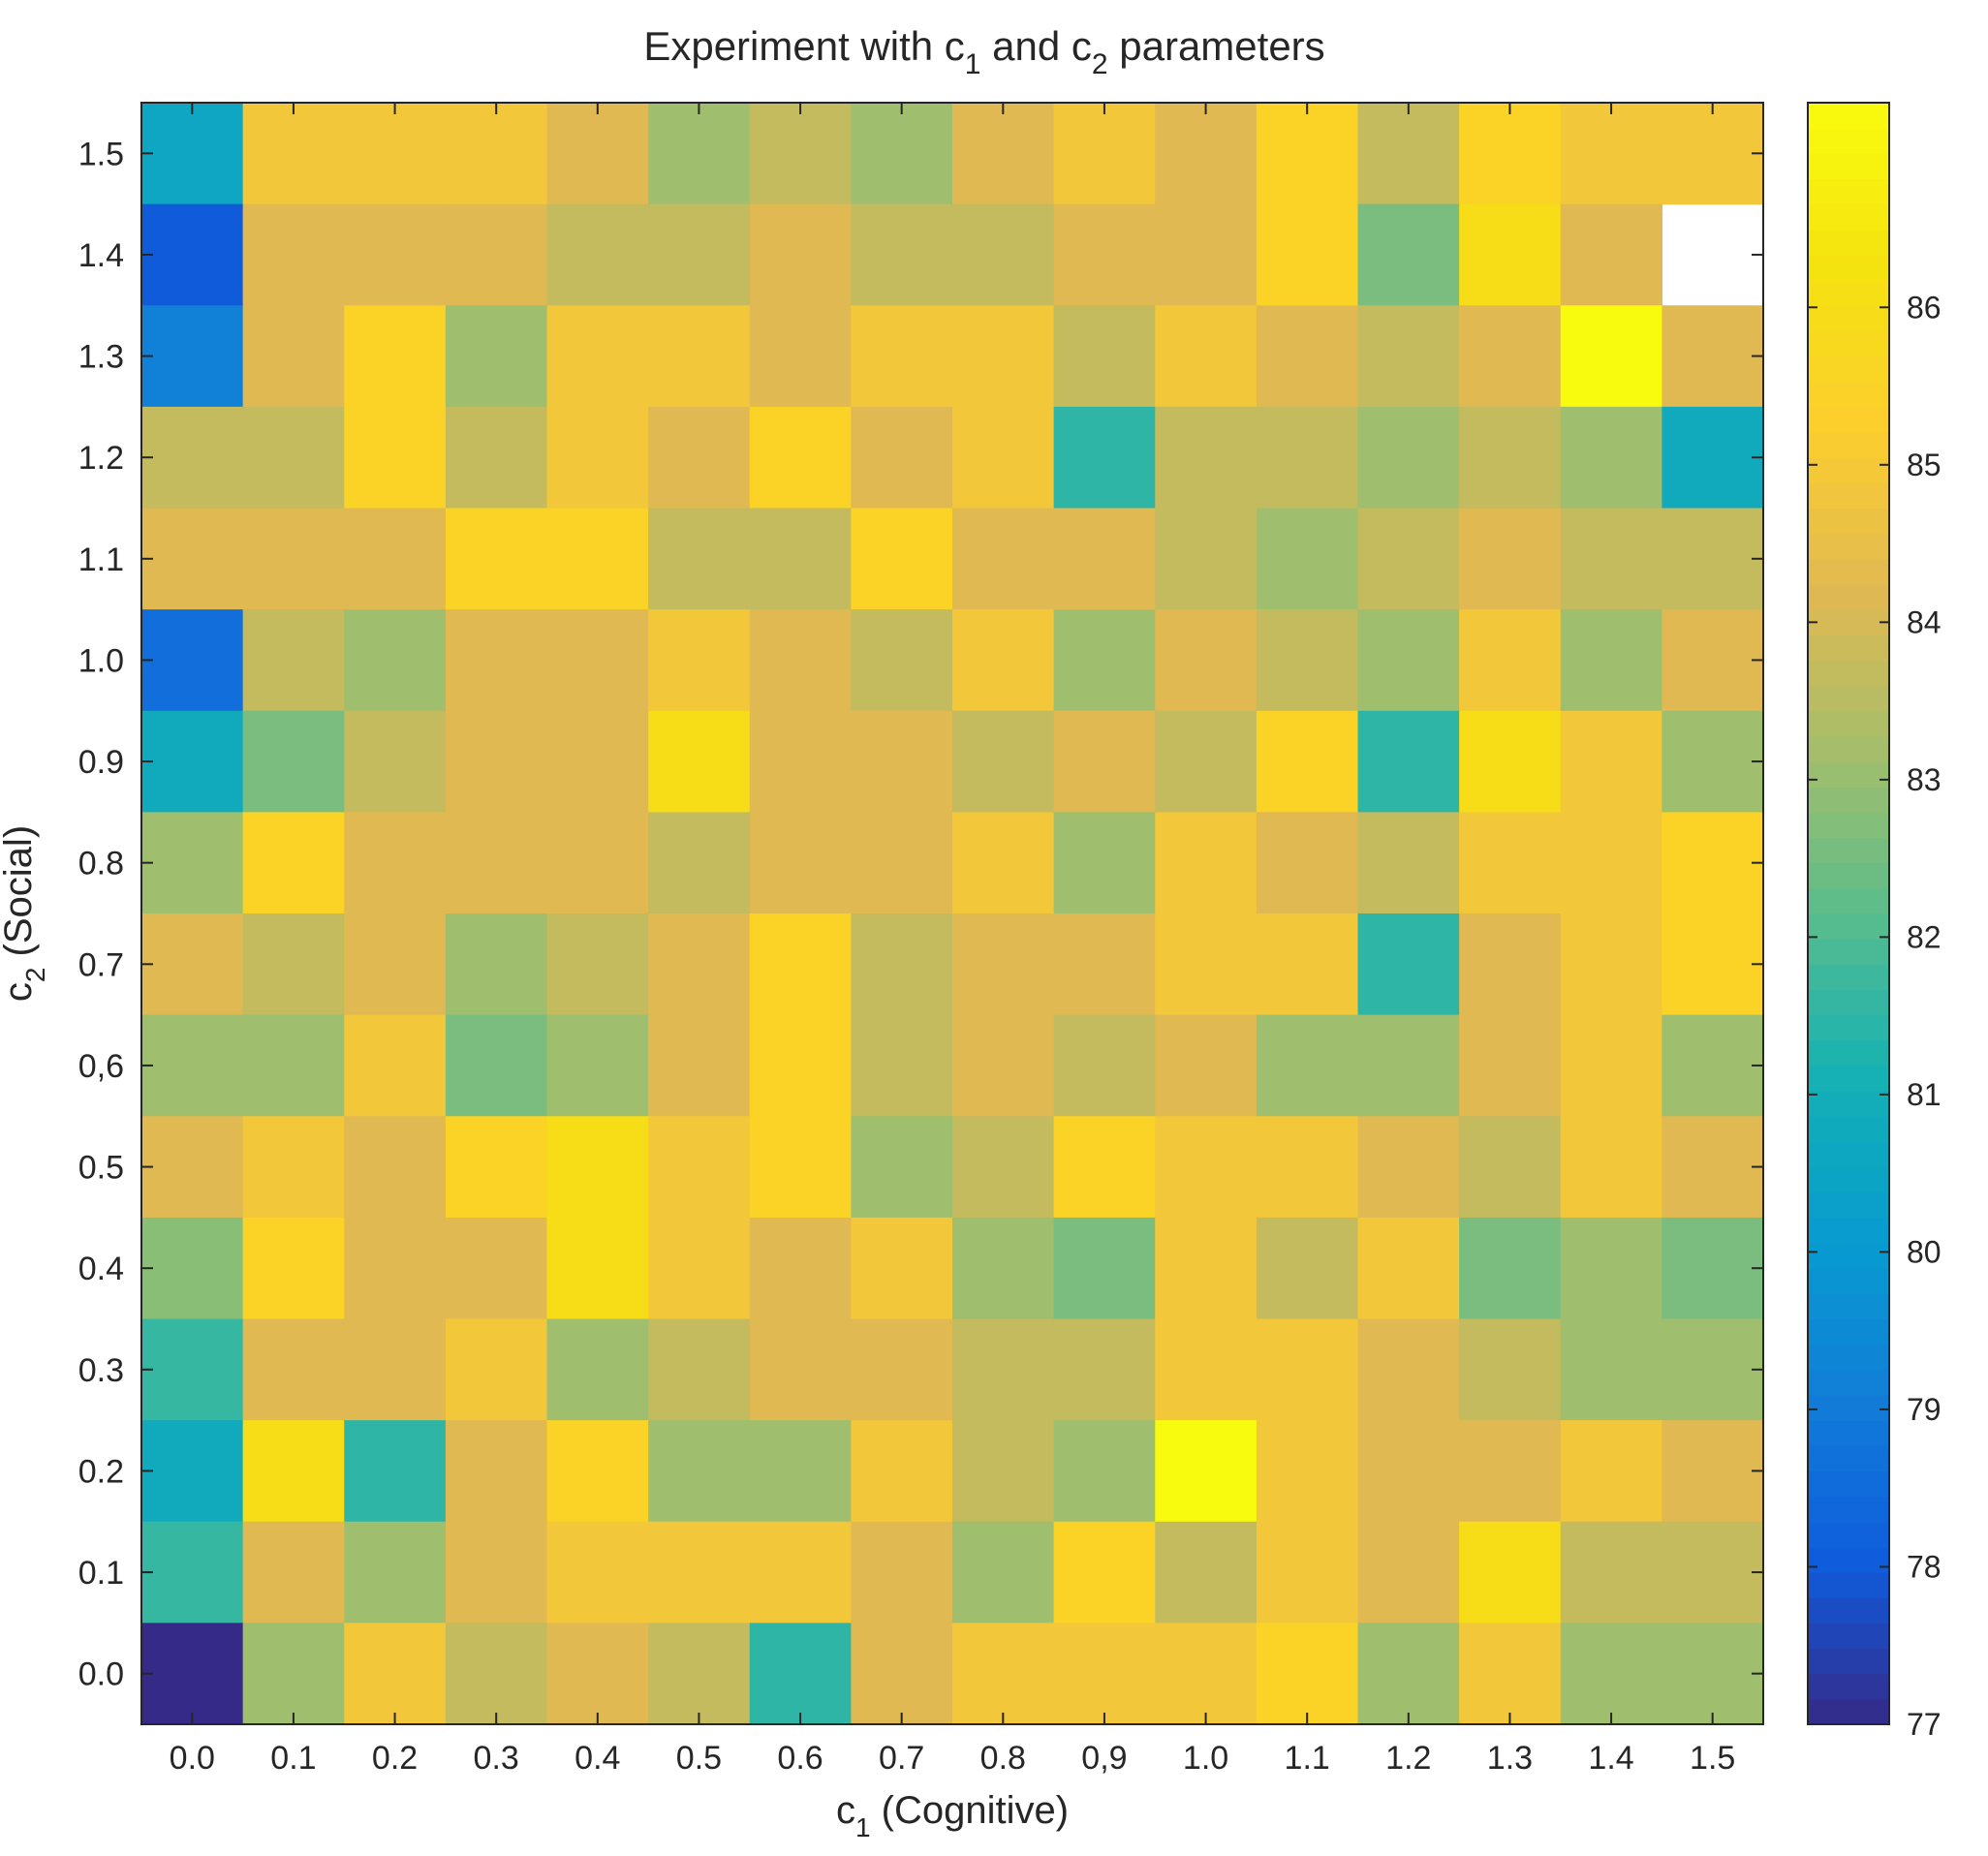 The image size is (1988, 1856). Describe the element at coordinates (101, 1371) in the screenshot. I see `y-tick-label: 0.3` at that location.